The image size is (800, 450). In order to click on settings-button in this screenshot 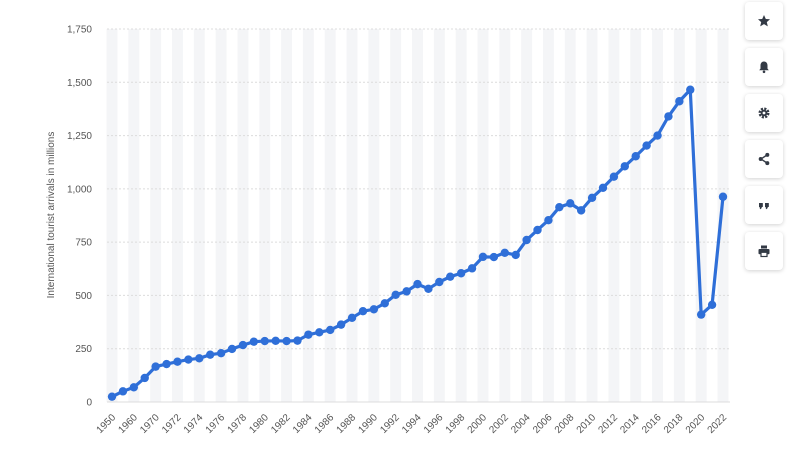, I will do `click(764, 113)`.